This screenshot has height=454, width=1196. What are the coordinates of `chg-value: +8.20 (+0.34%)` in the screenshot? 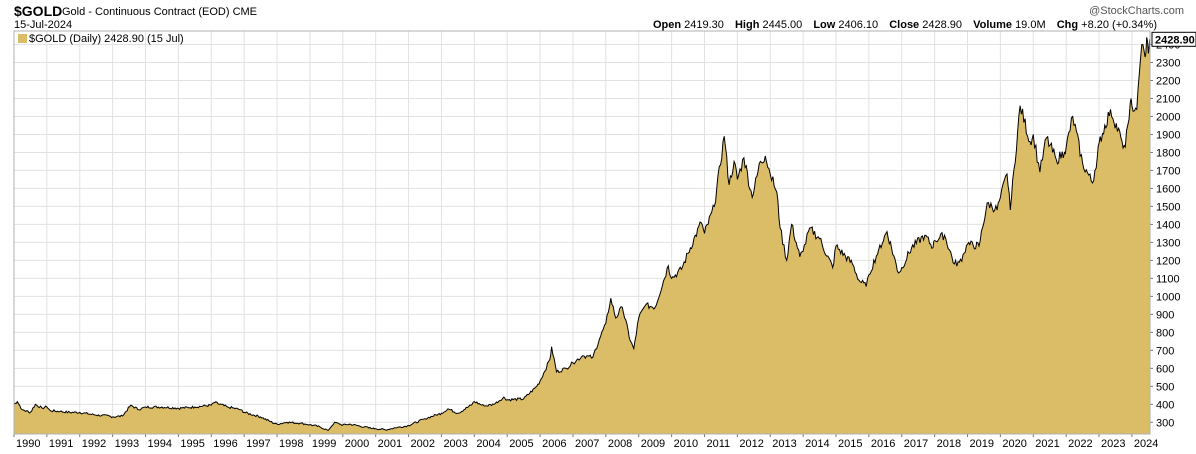 It's located at (1119, 25).